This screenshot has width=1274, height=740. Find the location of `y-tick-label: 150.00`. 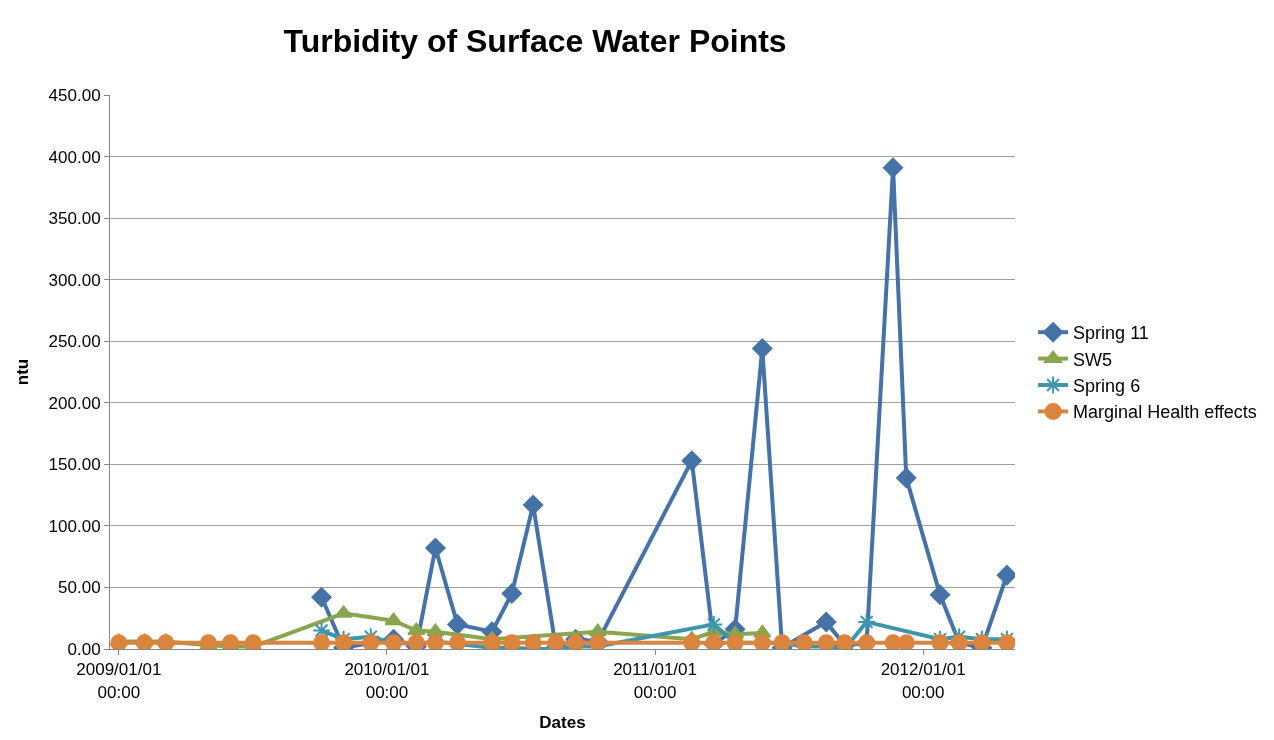

y-tick-label: 150.00 is located at coordinates (74, 465).